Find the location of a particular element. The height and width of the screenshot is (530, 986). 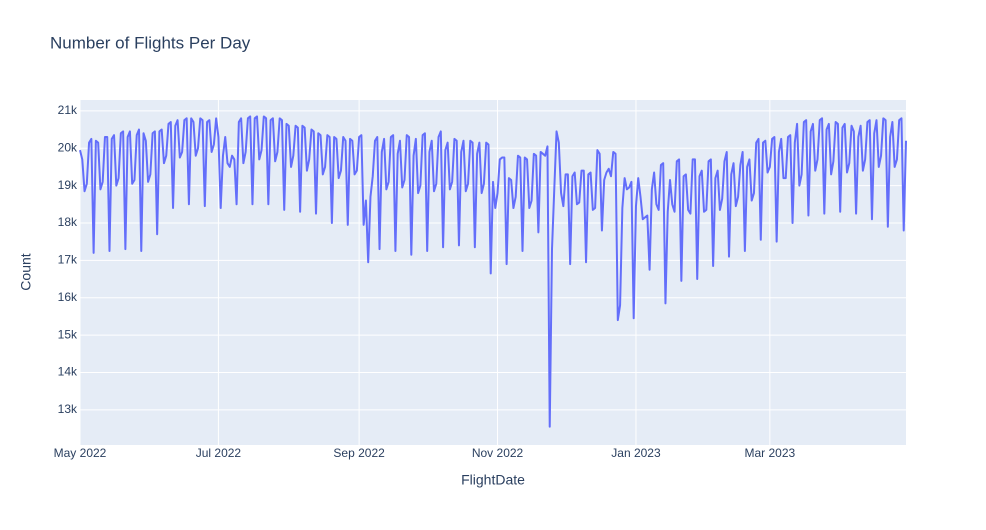

chart-title: Number of Flights Per Day is located at coordinates (150, 42).